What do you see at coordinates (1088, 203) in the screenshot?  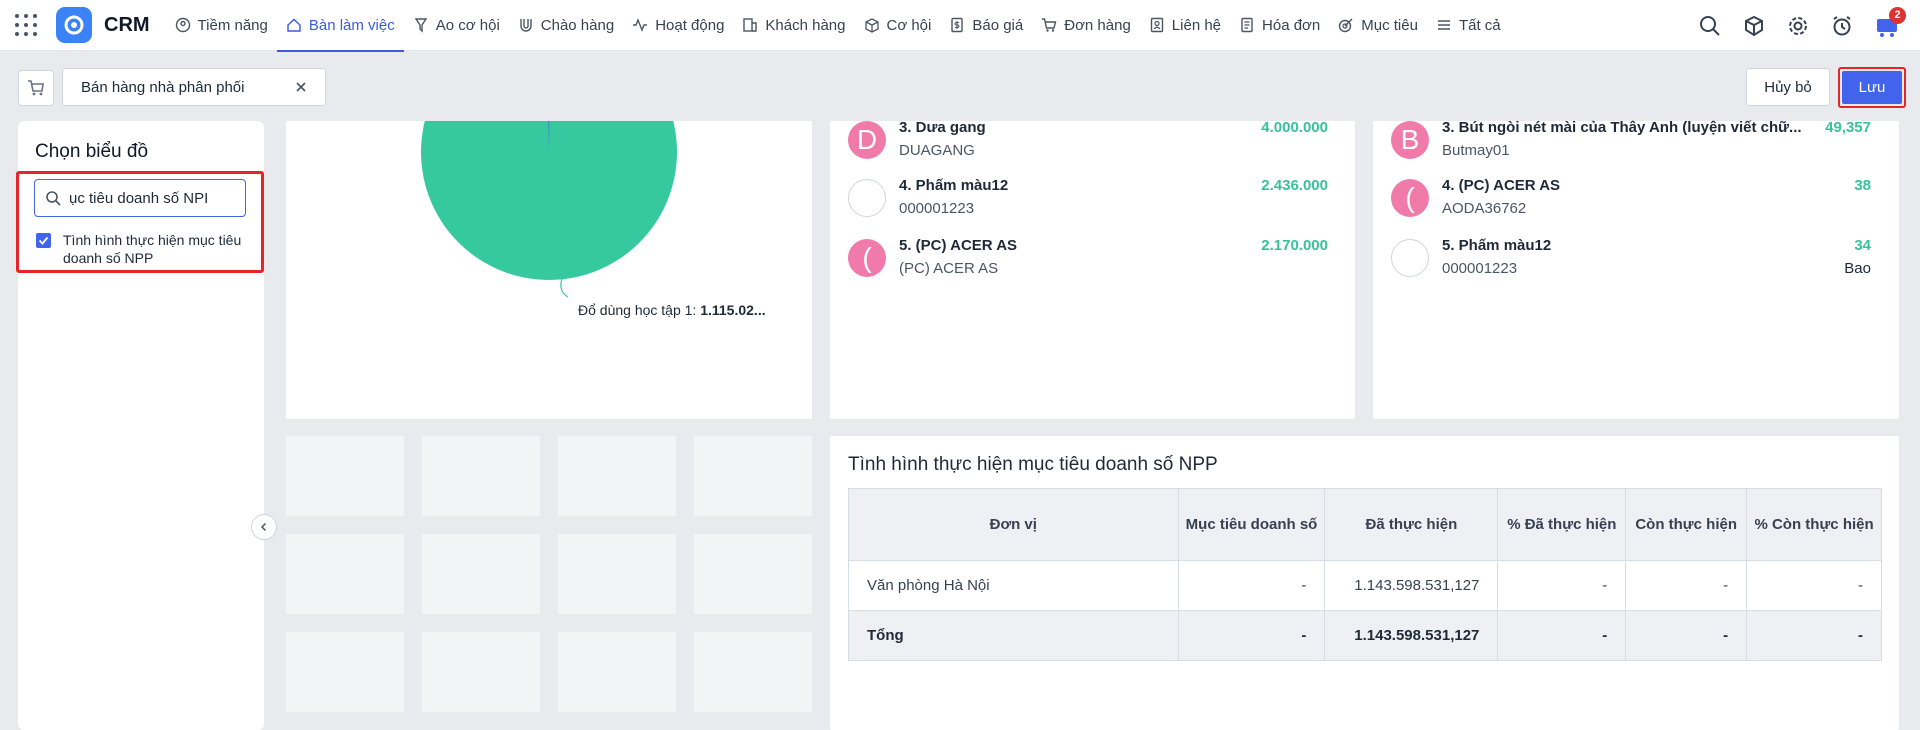 I see `ranking-item: 4. Phấm màu12 000001223 2.436.000` at bounding box center [1088, 203].